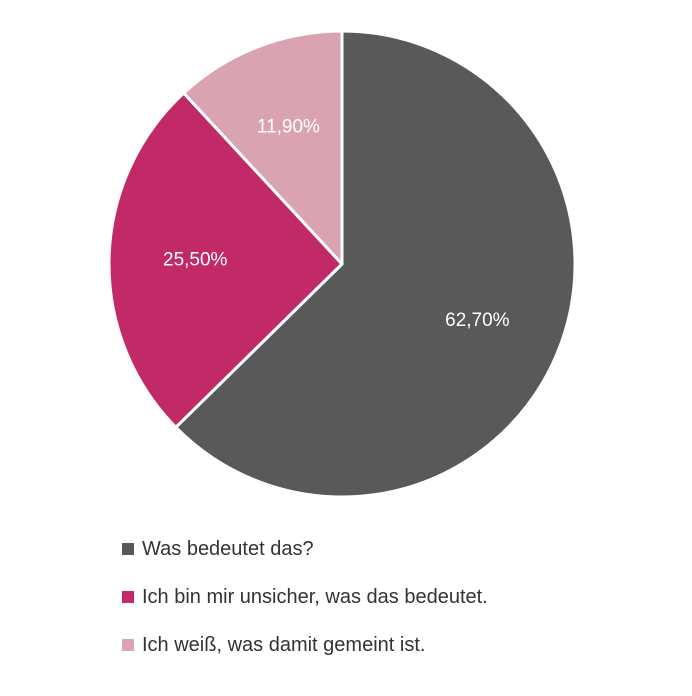 This screenshot has height=696, width=692. What do you see at coordinates (315, 596) in the screenshot?
I see `legend-label: Ich bin mir unsicher, was das bedeutet.` at bounding box center [315, 596].